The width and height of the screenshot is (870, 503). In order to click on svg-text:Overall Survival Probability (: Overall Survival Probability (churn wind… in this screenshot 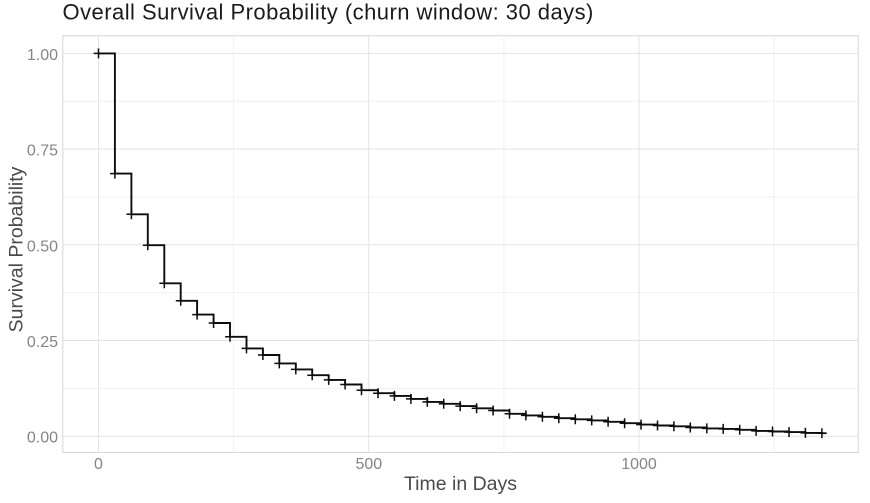, I will do `click(328, 12)`.